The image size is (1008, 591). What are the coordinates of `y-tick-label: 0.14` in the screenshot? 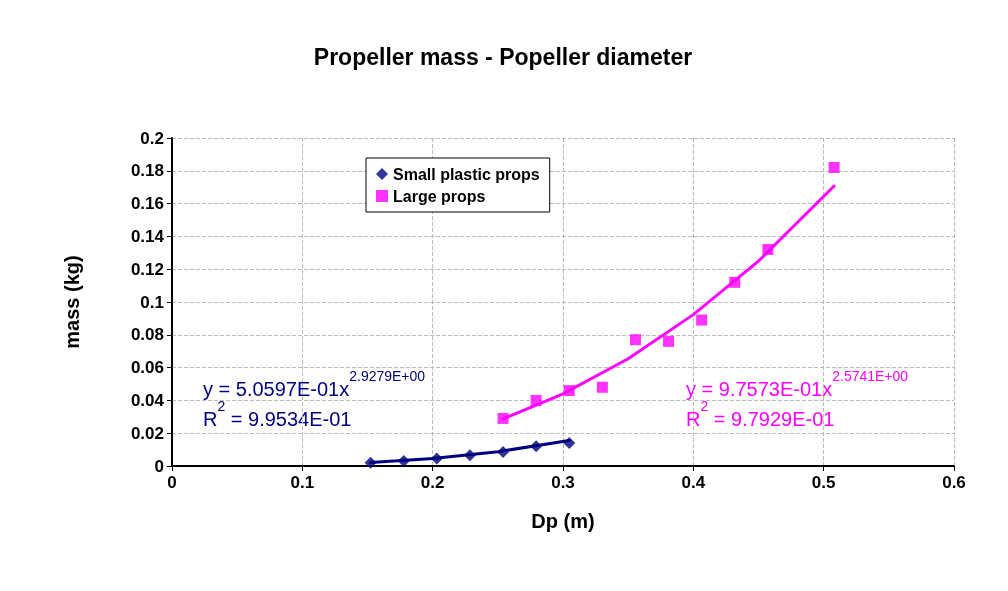 It's located at (147, 236).